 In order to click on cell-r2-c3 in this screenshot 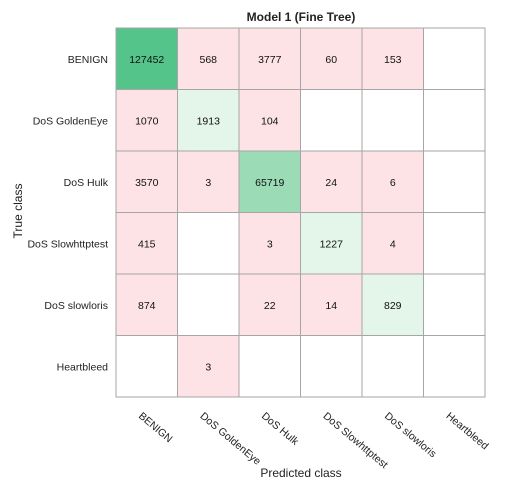, I will do `click(331, 181)`.